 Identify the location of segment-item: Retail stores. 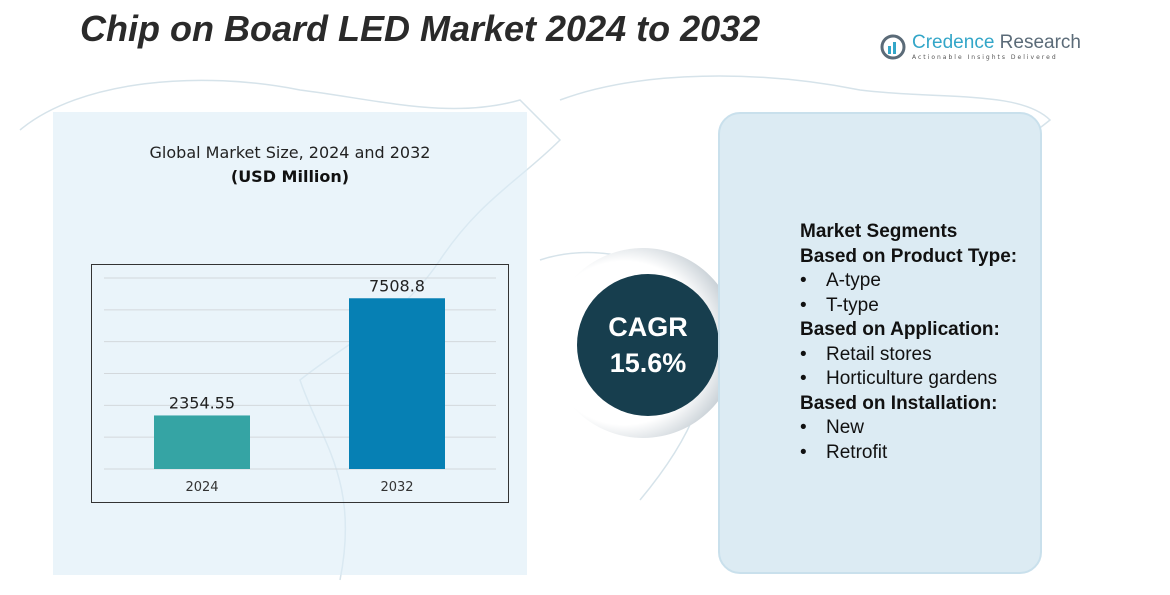
(908, 355).